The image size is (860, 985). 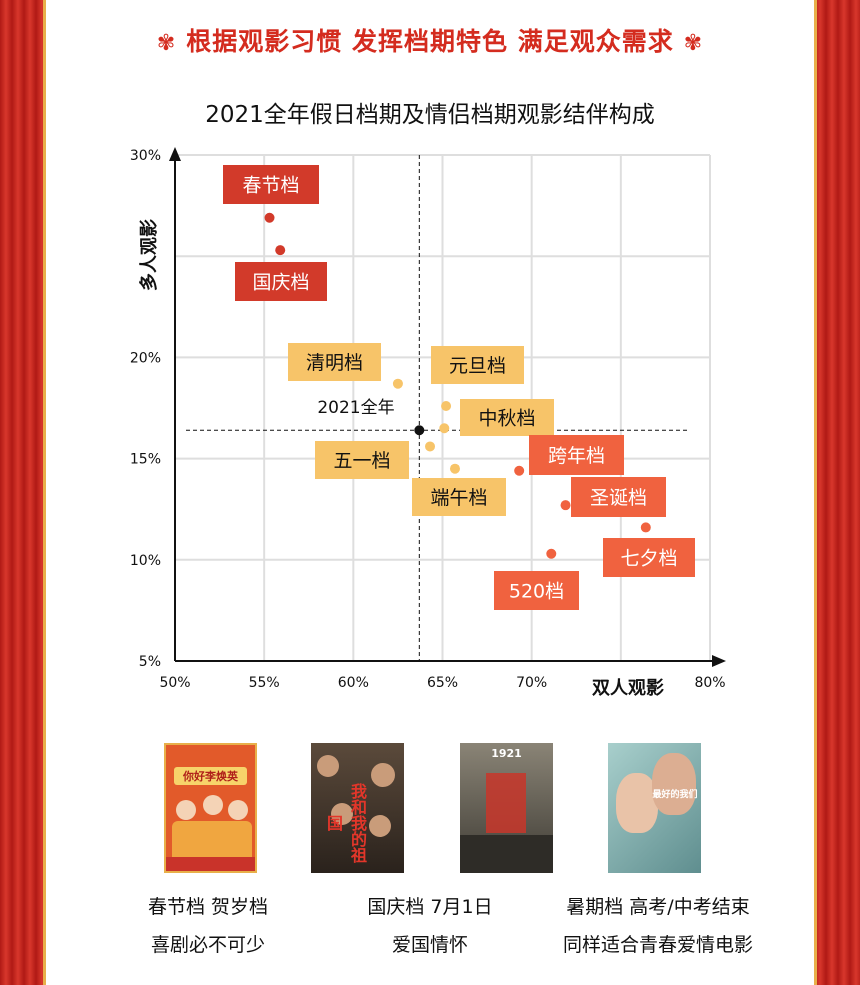 What do you see at coordinates (419, 430) in the screenshot?
I see `reference-point` at bounding box center [419, 430].